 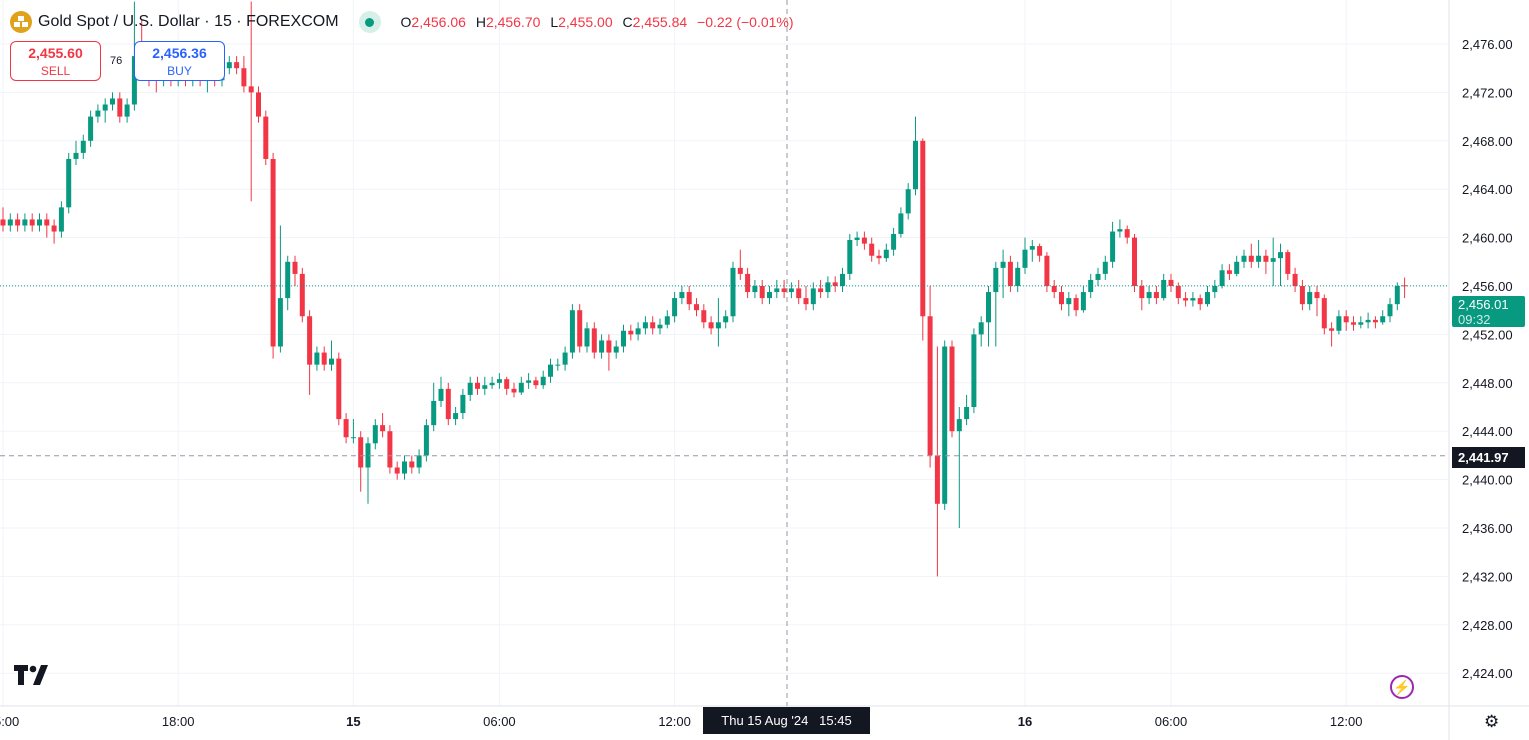 I want to click on open-value: 2,456.06, so click(x=438, y=22).